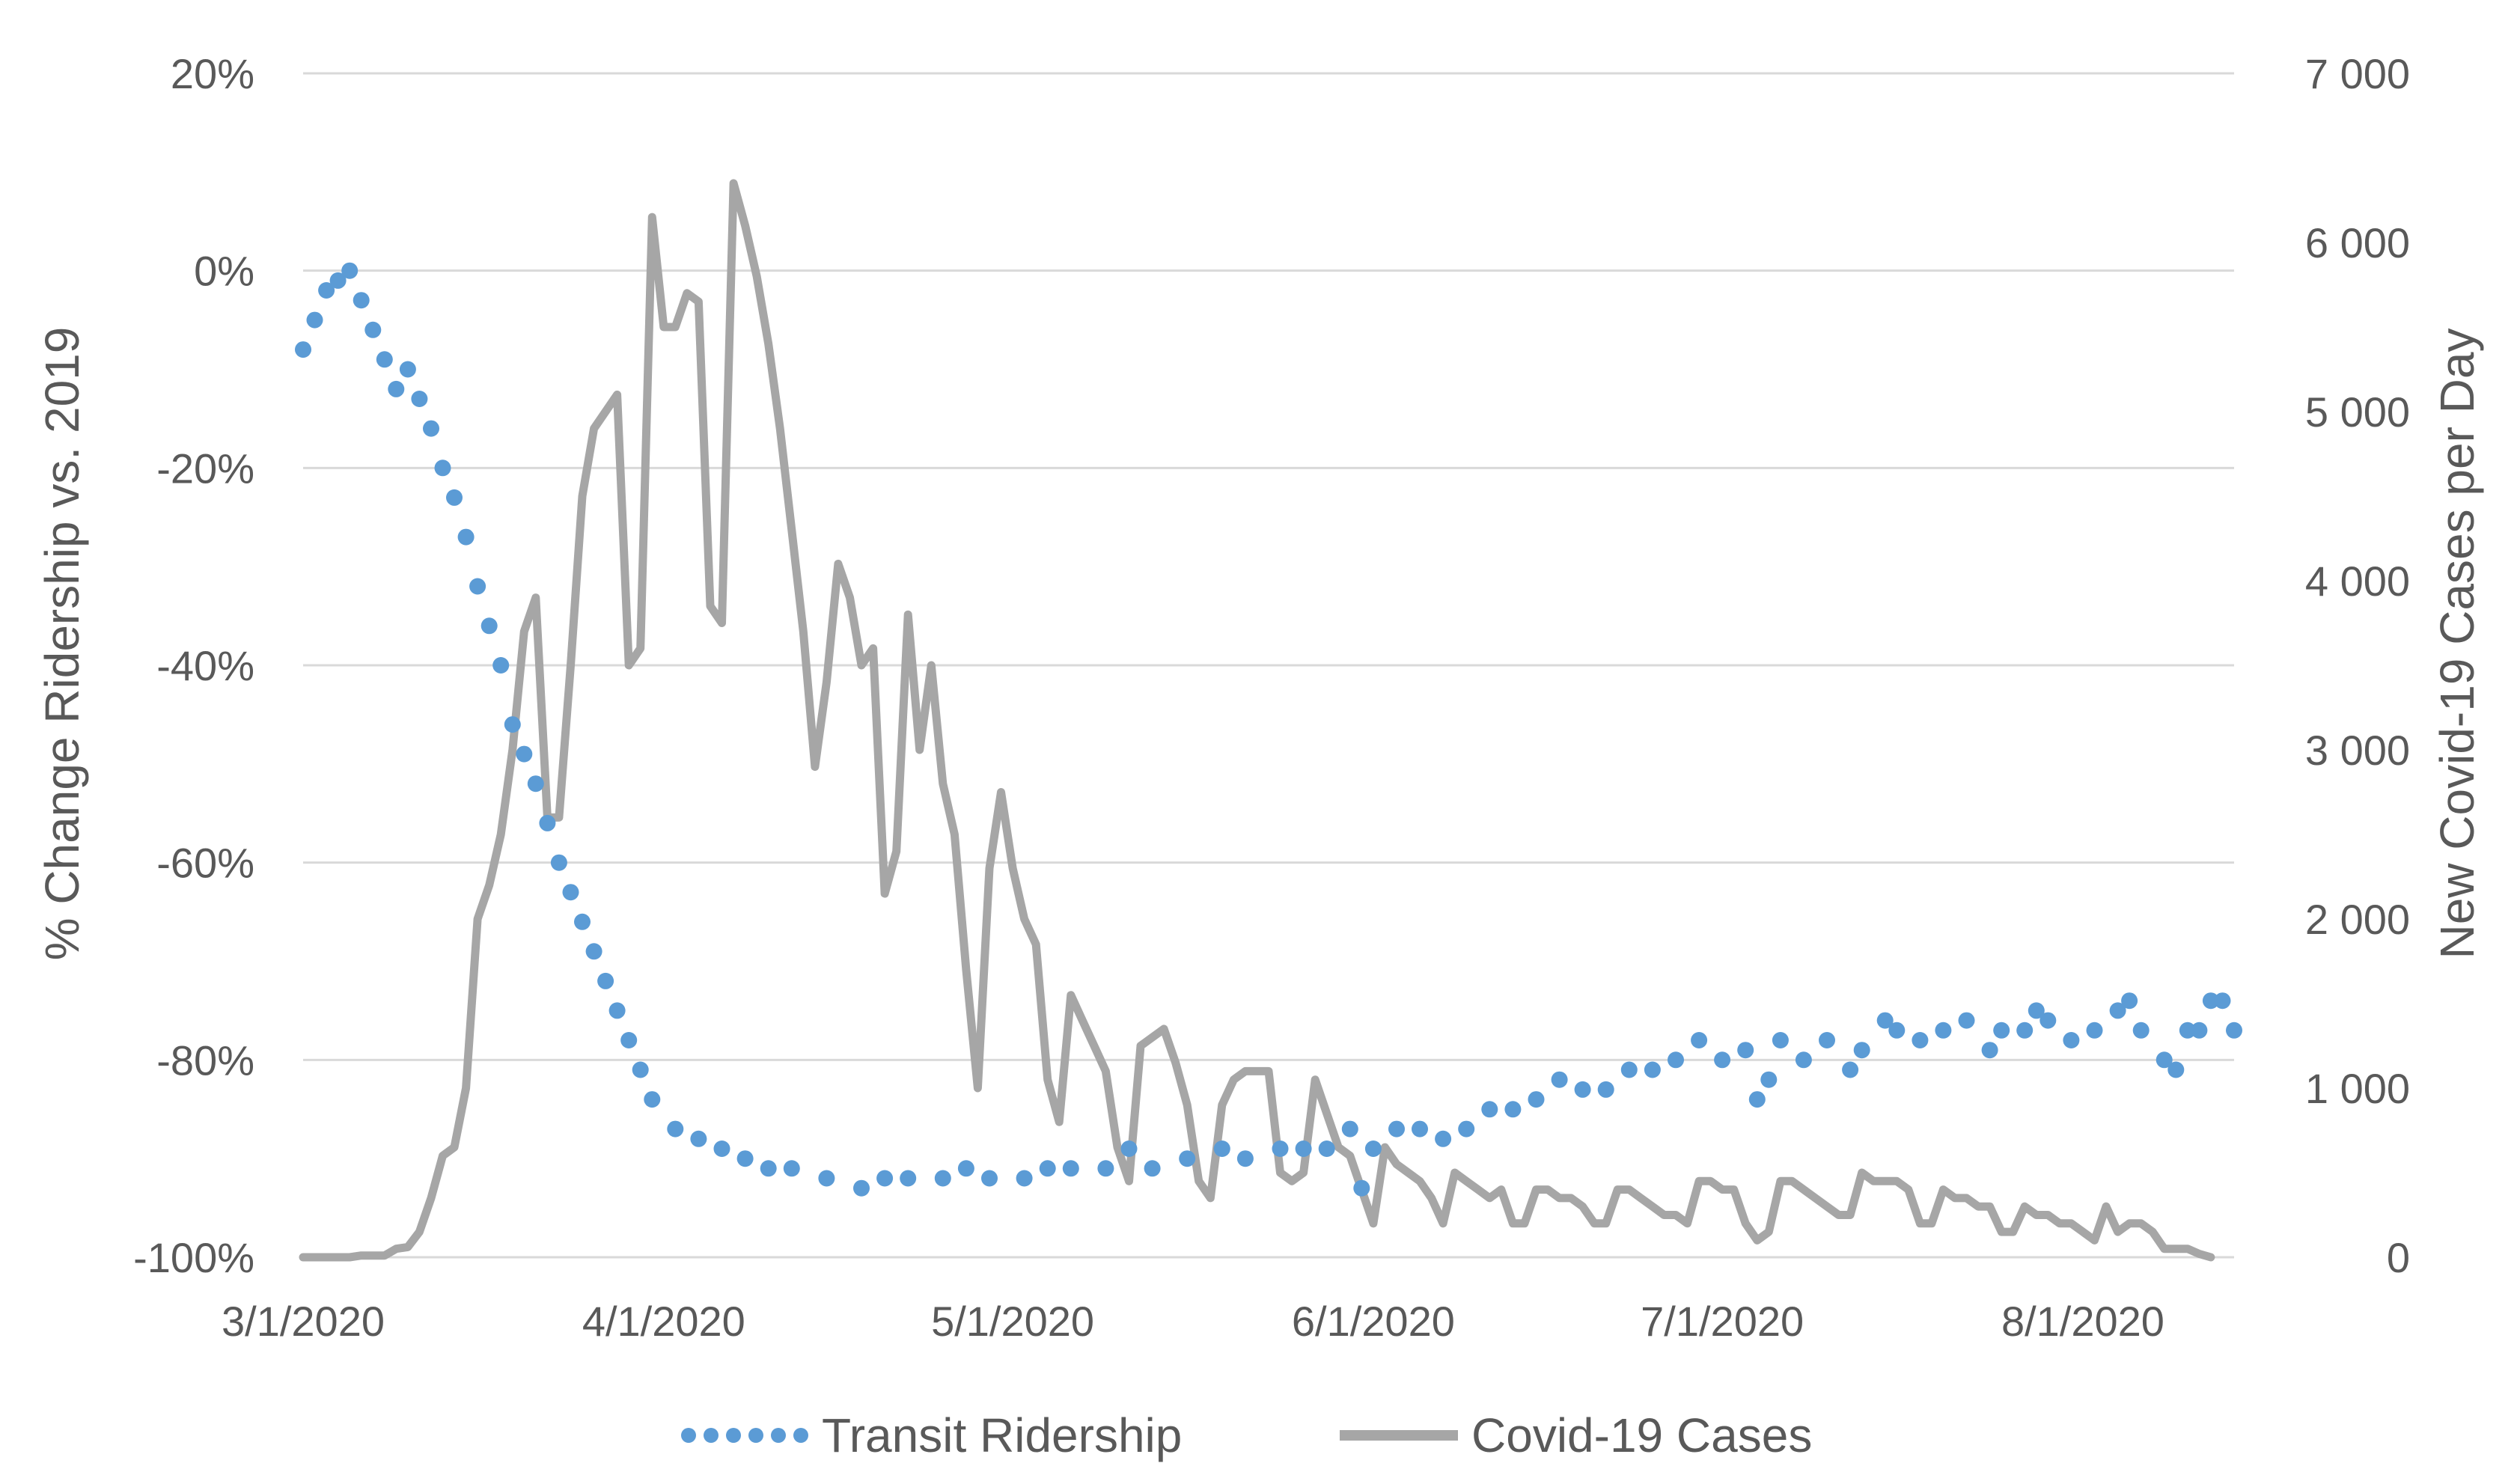 The image size is (2520, 1481). I want to click on right-tick-label: 4 000, so click(2357, 581).